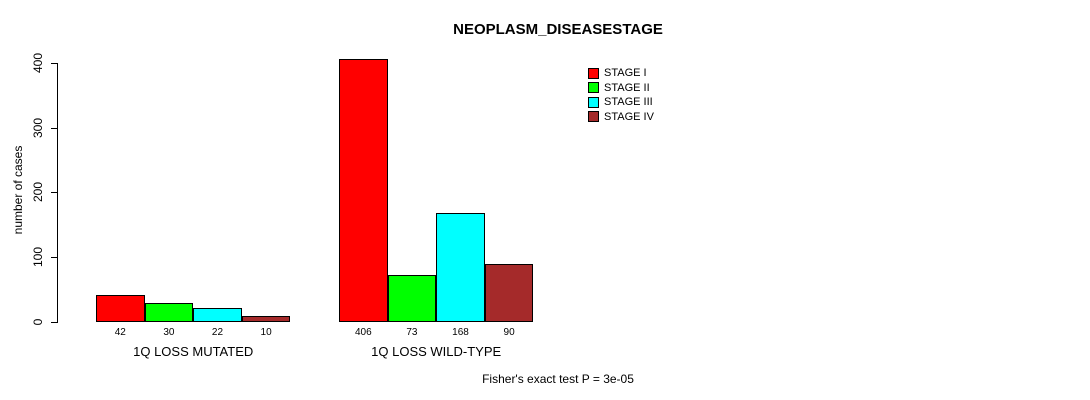 The image size is (1090, 400). What do you see at coordinates (625, 73) in the screenshot?
I see `legend-label: STAGE I` at bounding box center [625, 73].